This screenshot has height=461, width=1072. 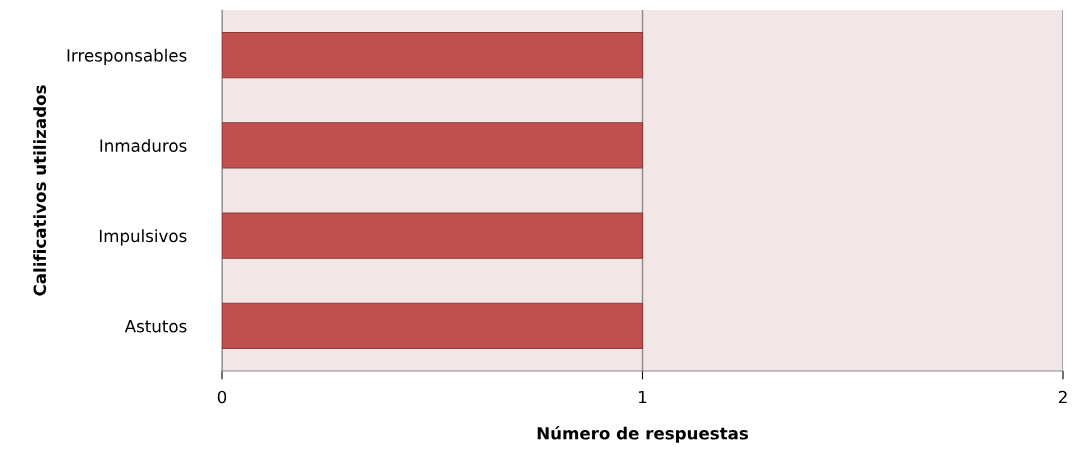 I want to click on x-tick-label: 0, so click(x=222, y=397).